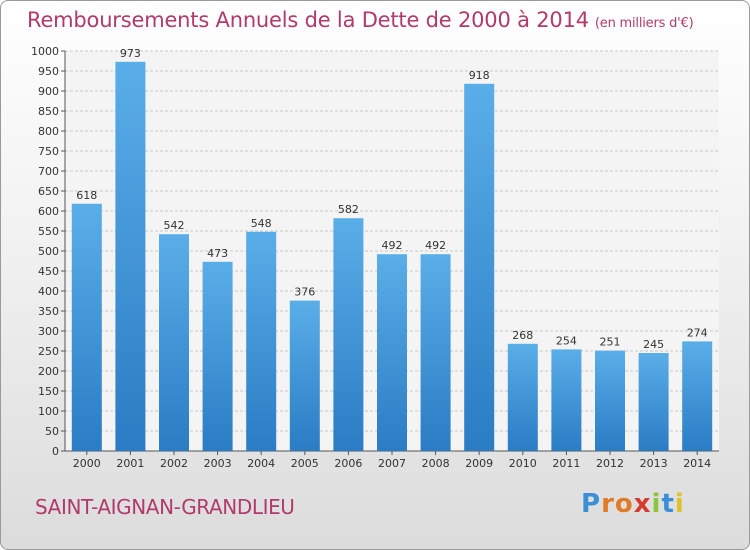  I want to click on data-label-2011: 254, so click(566, 340).